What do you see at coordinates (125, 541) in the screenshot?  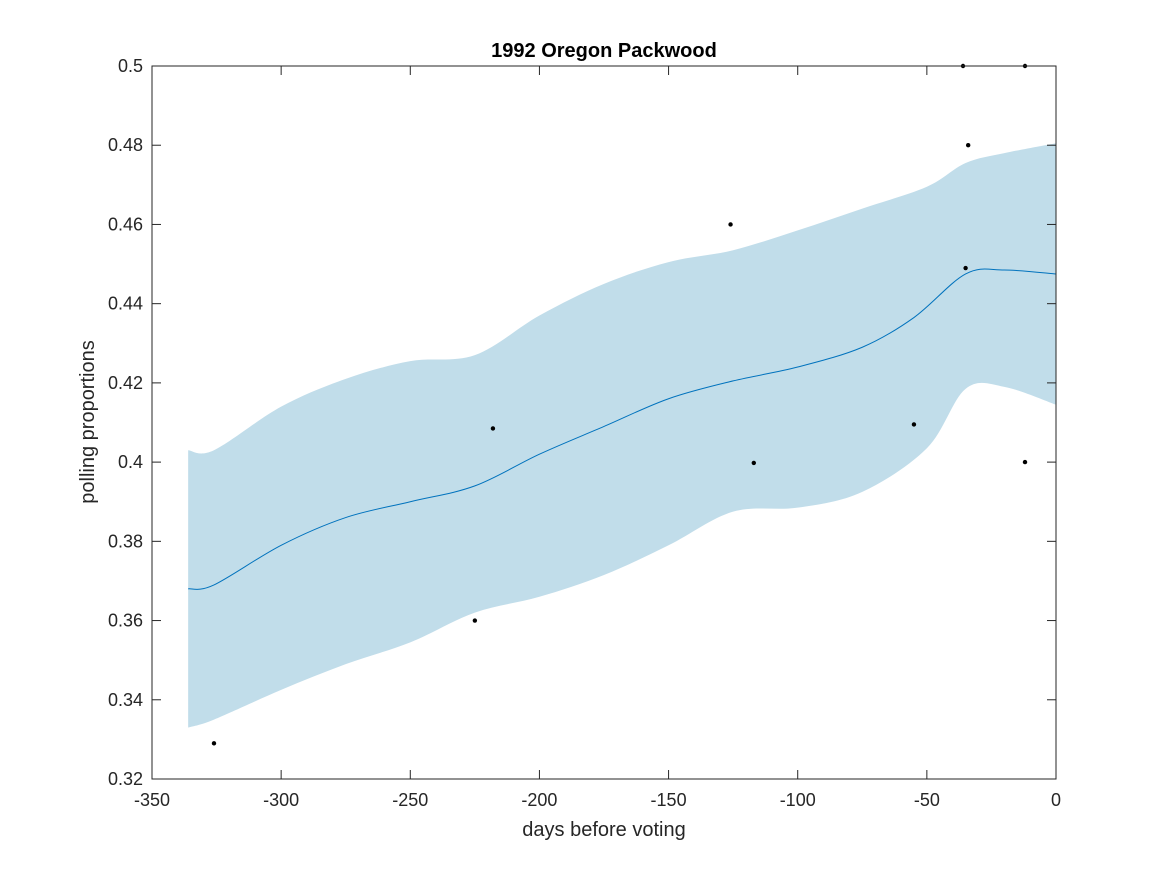 I see `y-tick-label: 0.38` at bounding box center [125, 541].